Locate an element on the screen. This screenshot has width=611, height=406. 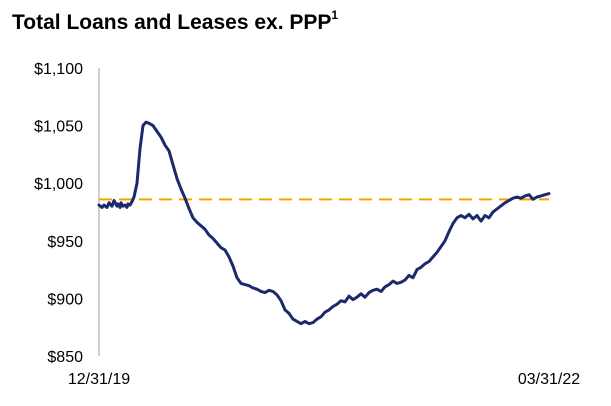
y-tick-label: $900 is located at coordinates (65, 299).